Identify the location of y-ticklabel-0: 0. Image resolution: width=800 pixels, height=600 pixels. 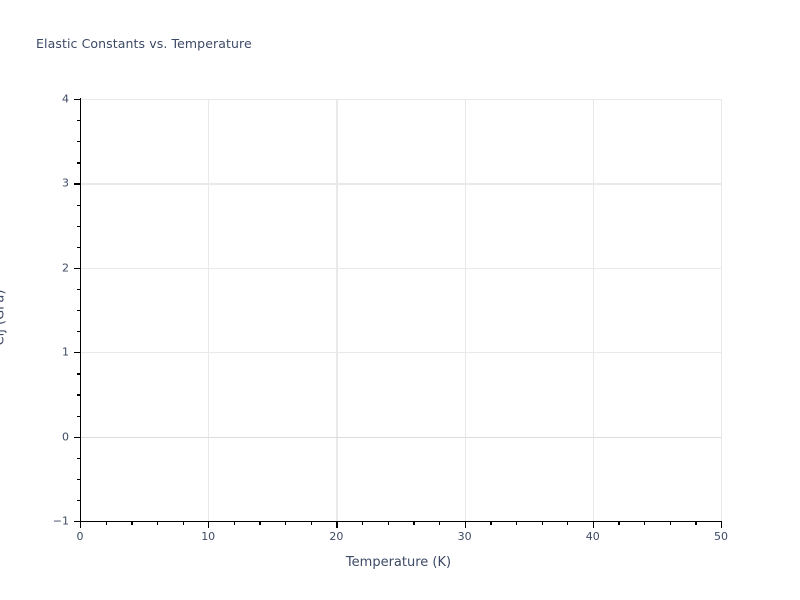
(65, 437).